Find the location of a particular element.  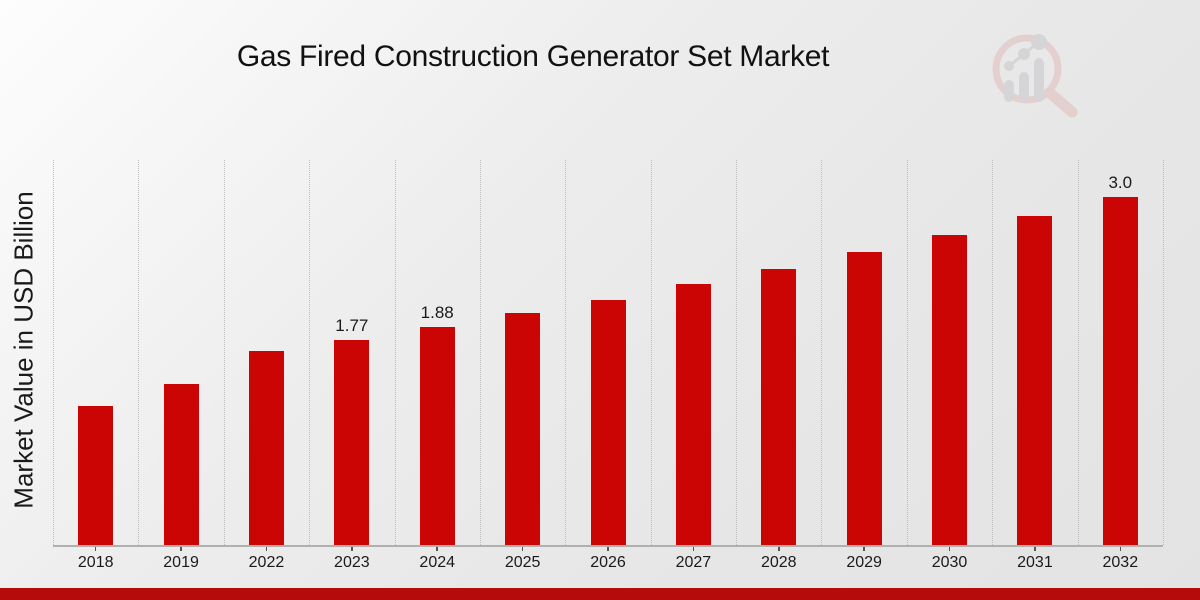

bar-2029 is located at coordinates (864, 398).